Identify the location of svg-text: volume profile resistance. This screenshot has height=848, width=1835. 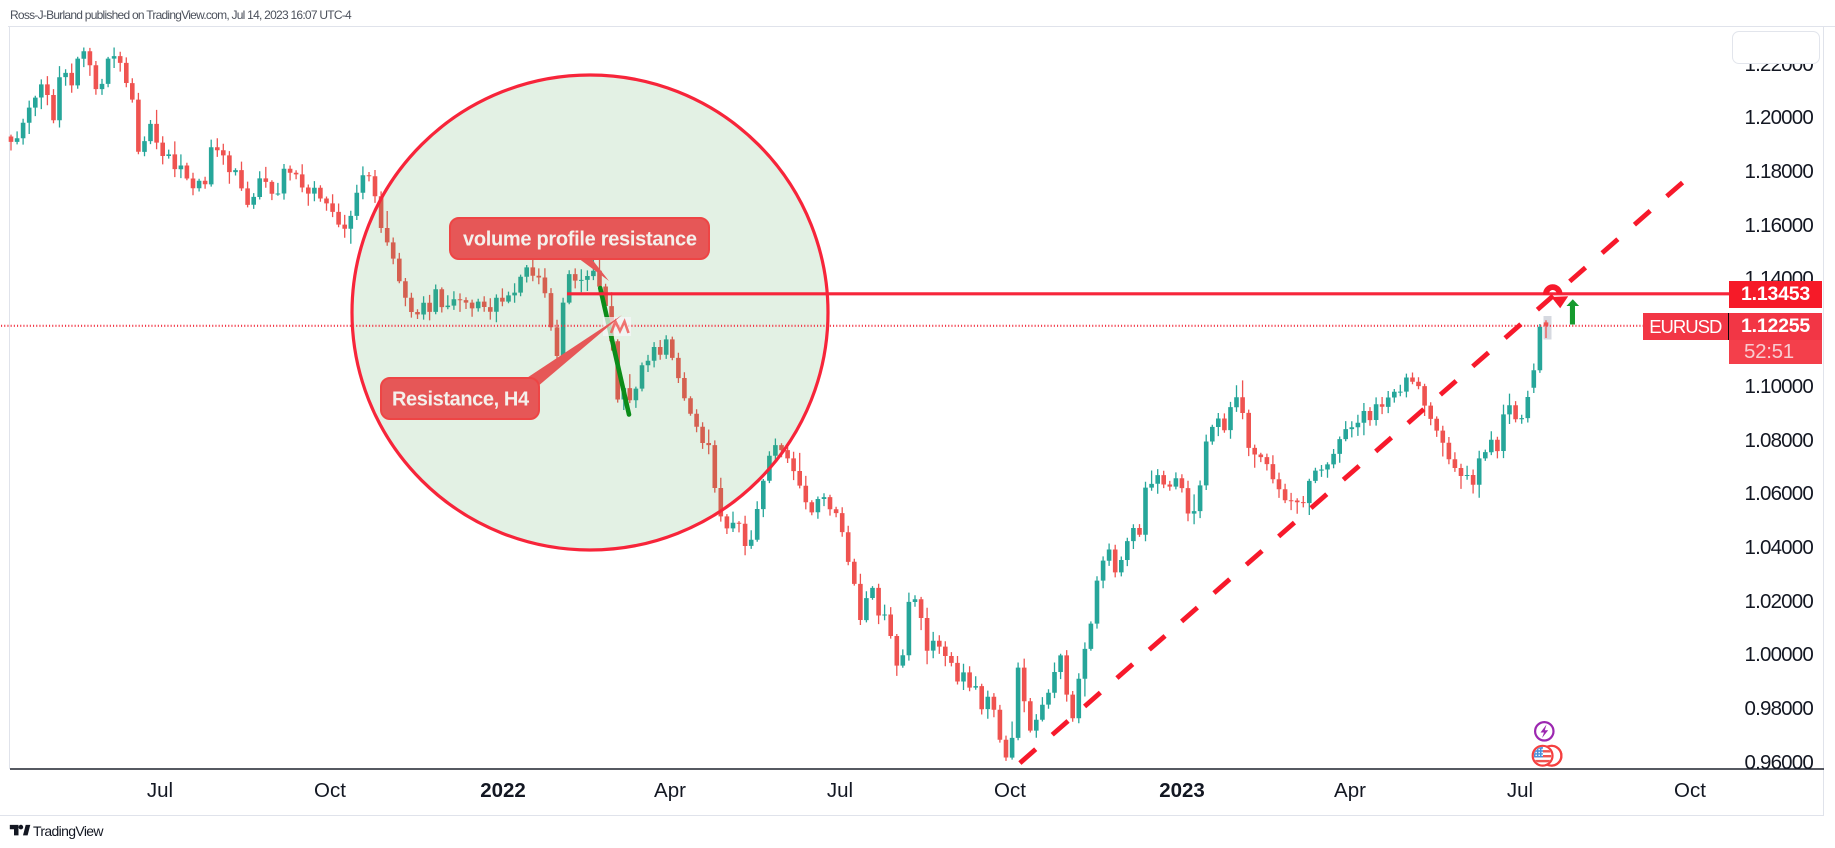
(580, 240).